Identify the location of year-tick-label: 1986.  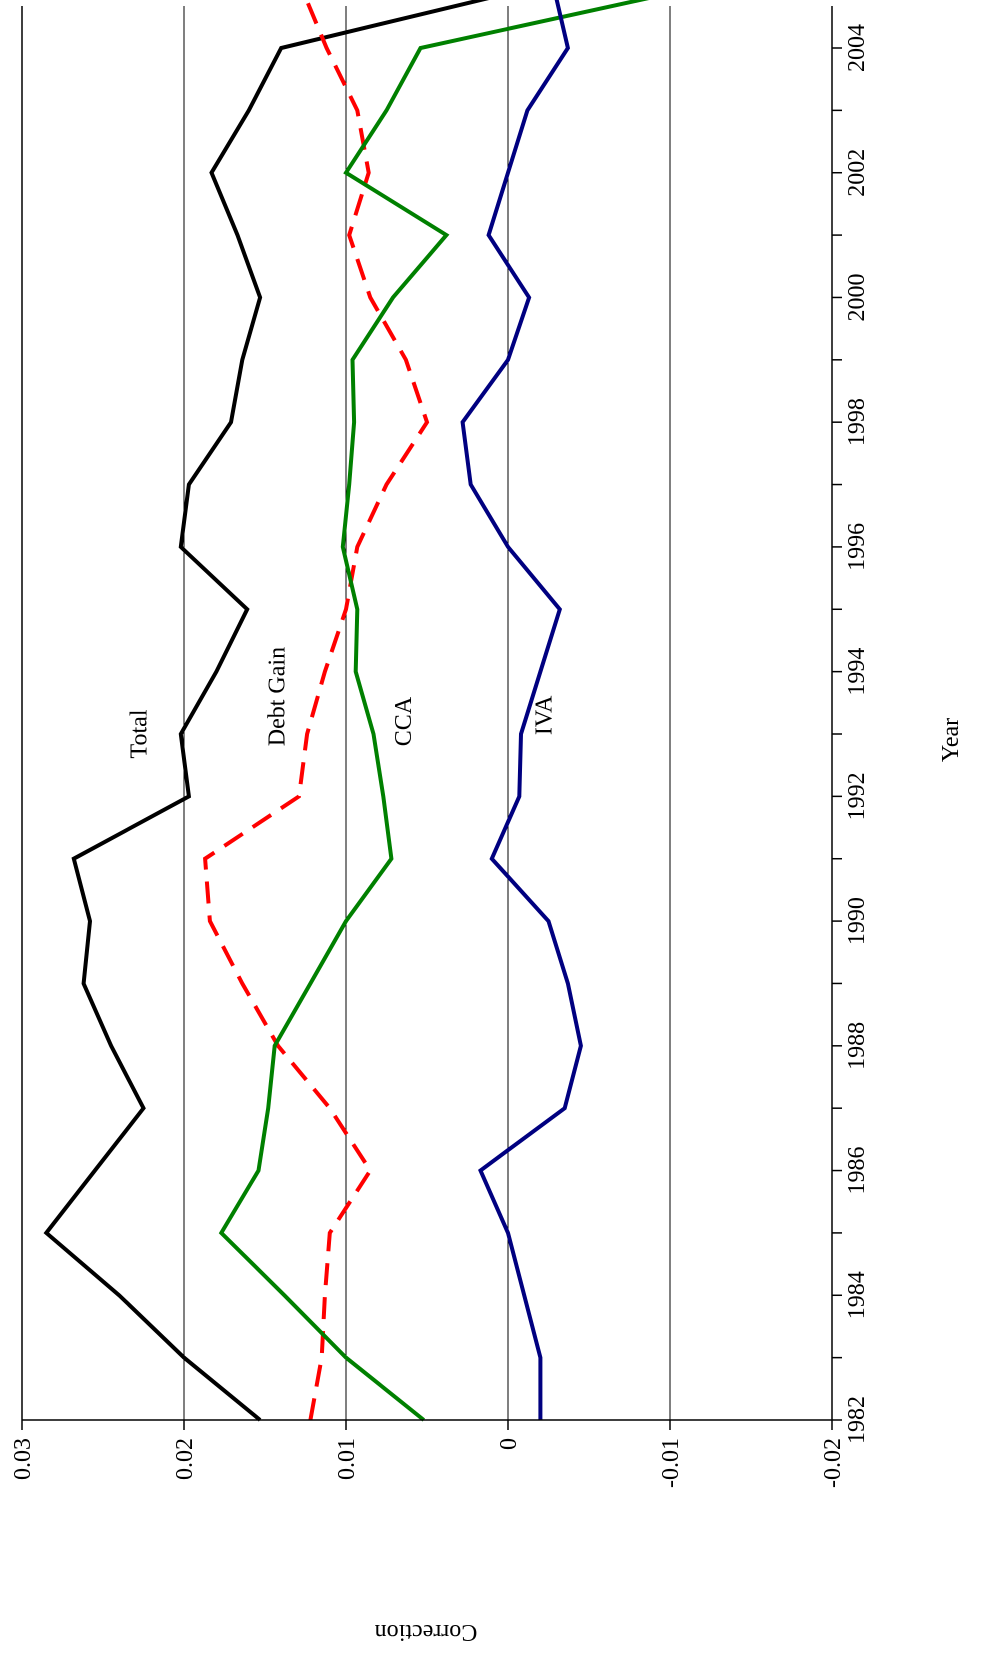
(857, 1171).